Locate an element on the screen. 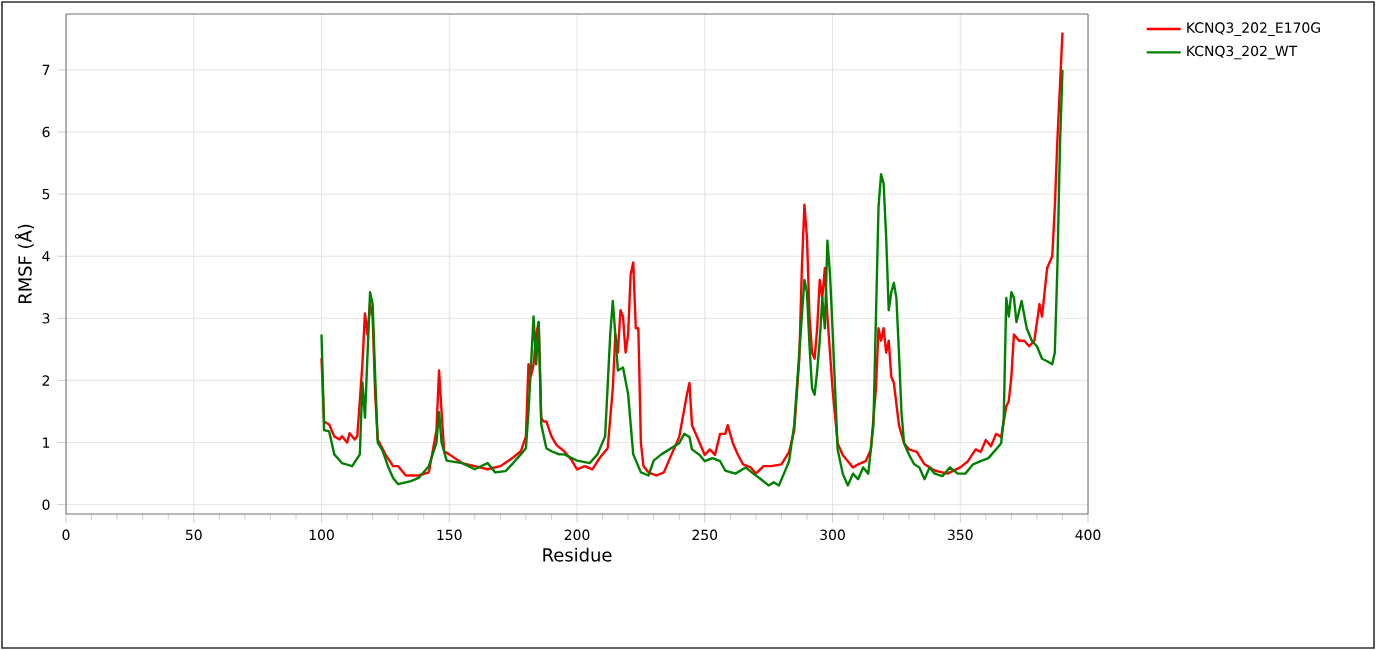 The image size is (1376, 650). y-axis-title: RMSF (Å) is located at coordinates (24, 264).